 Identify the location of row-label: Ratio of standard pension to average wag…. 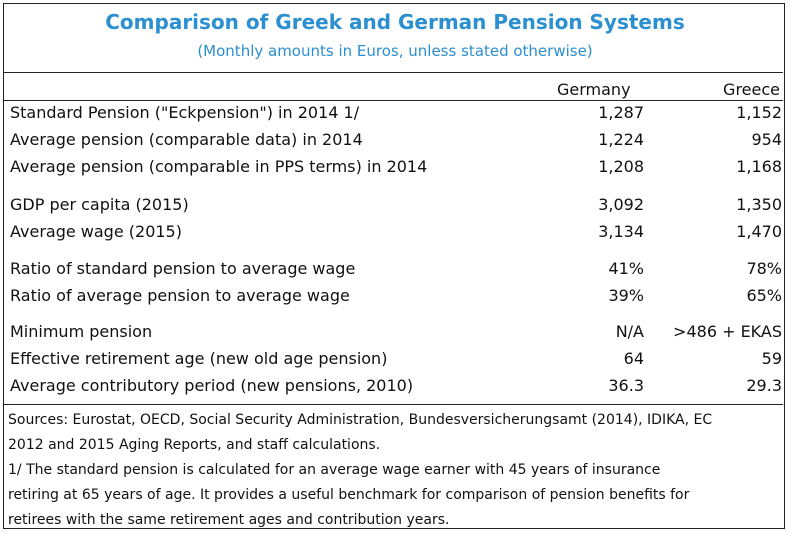
(183, 268).